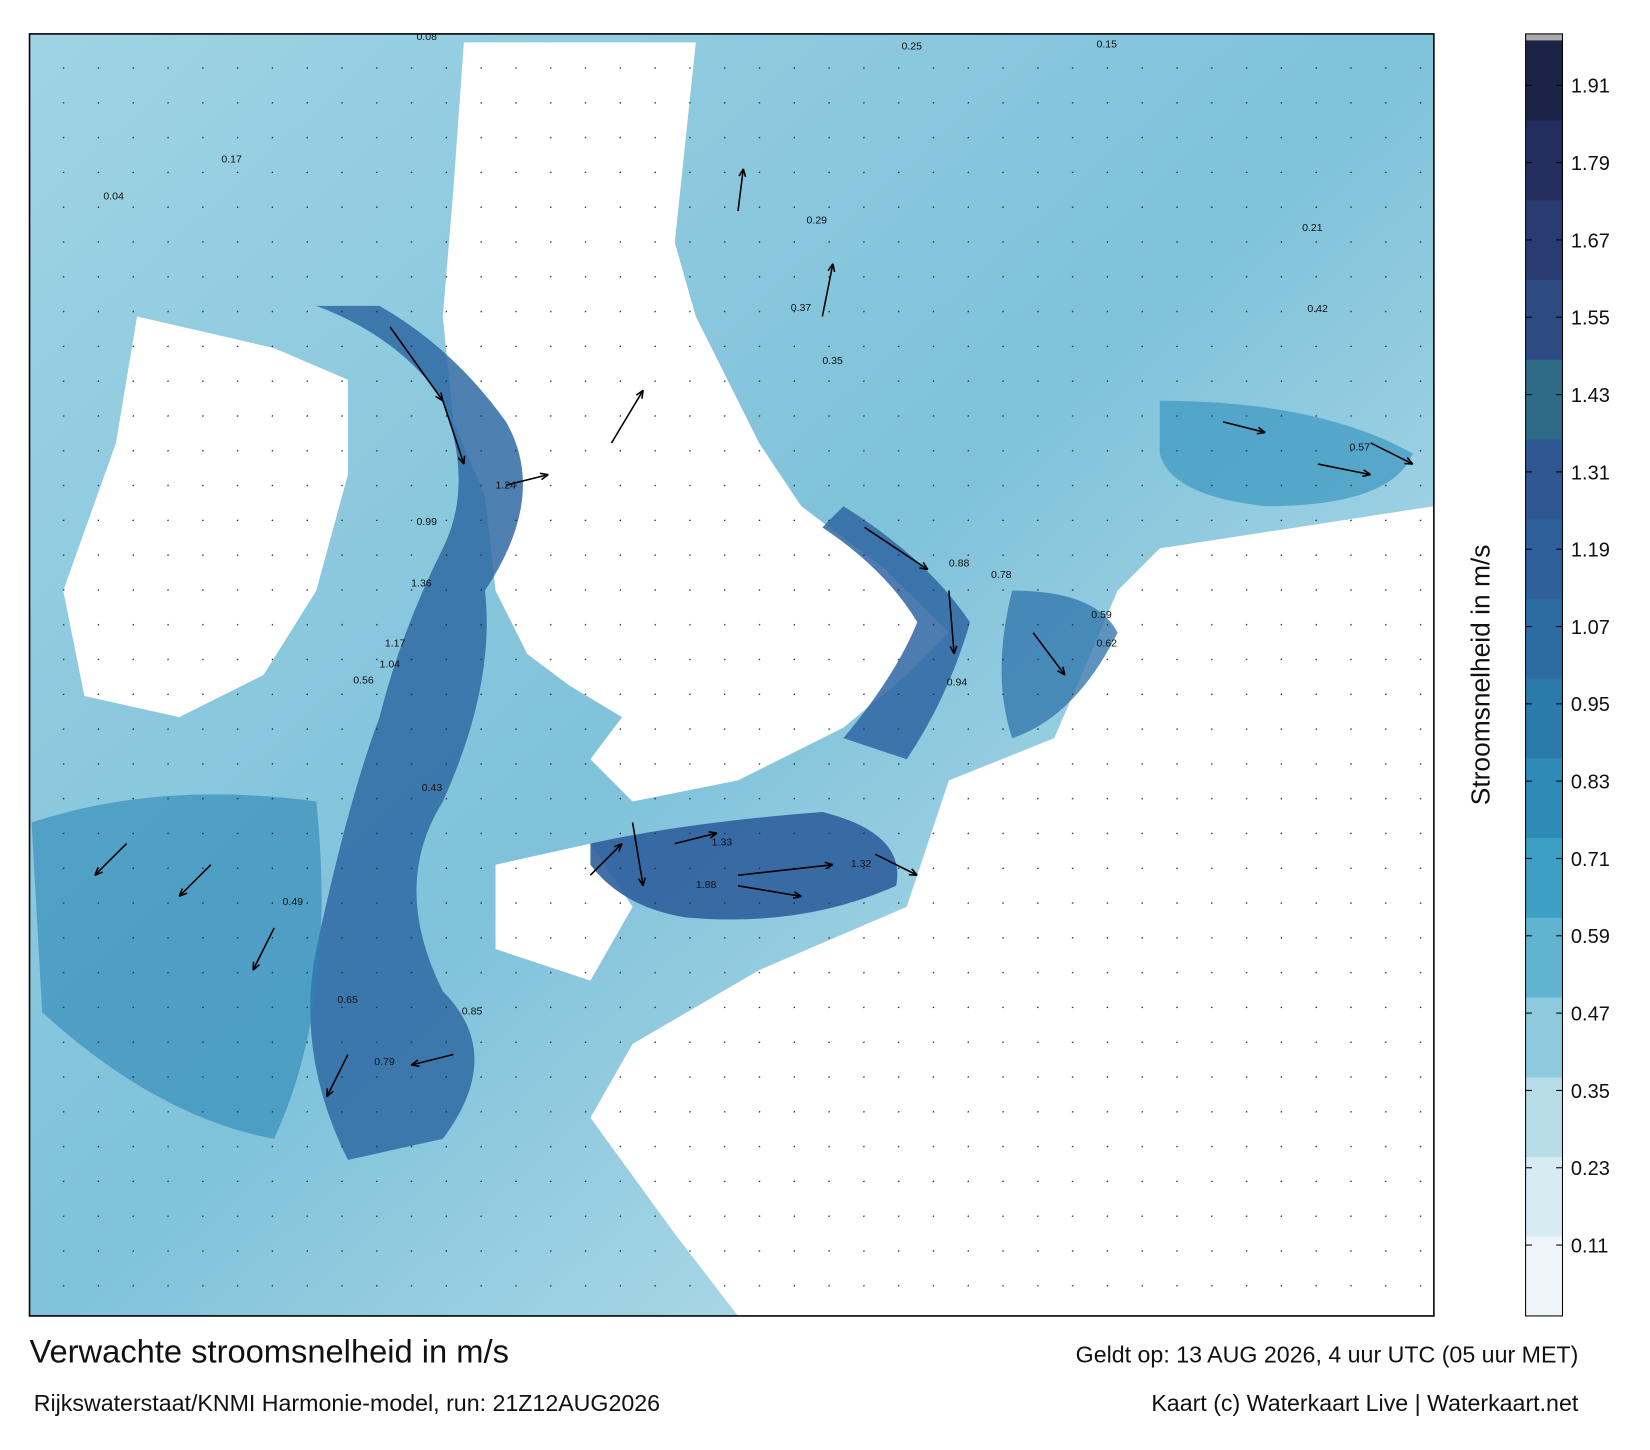 Image resolution: width=1650 pixels, height=1450 pixels. I want to click on speed-label: 0.37, so click(801, 308).